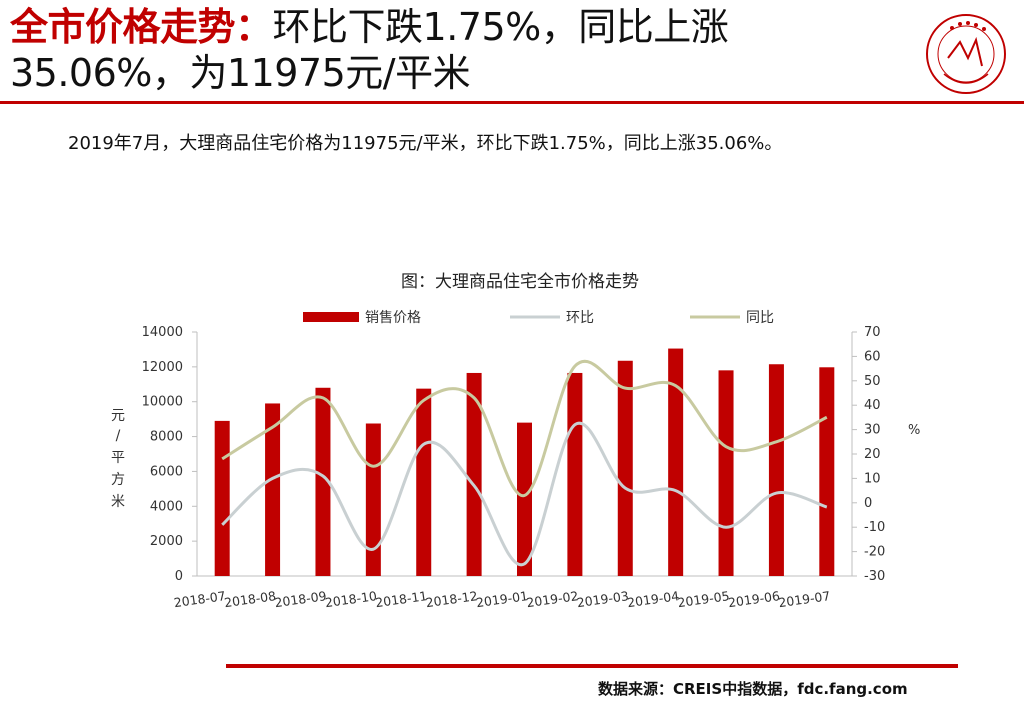 Image resolution: width=1024 pixels, height=709 pixels. I want to click on x-tick-label: 2018-11, so click(401, 599).